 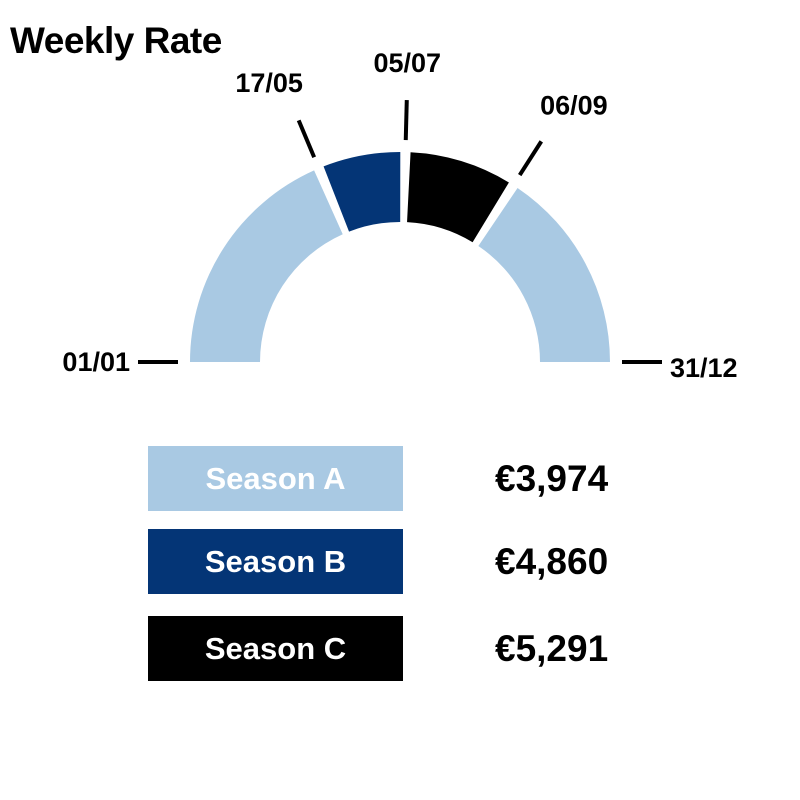 I want to click on legend-label-season-b: Season B, so click(x=275, y=561).